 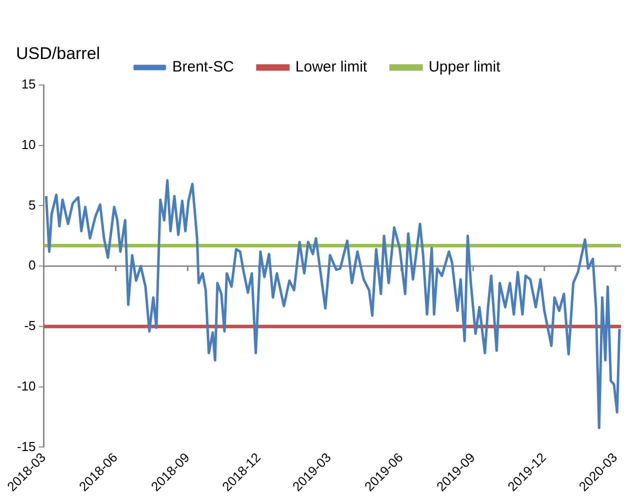 What do you see at coordinates (465, 67) in the screenshot?
I see `legend-label: Upper limit` at bounding box center [465, 67].